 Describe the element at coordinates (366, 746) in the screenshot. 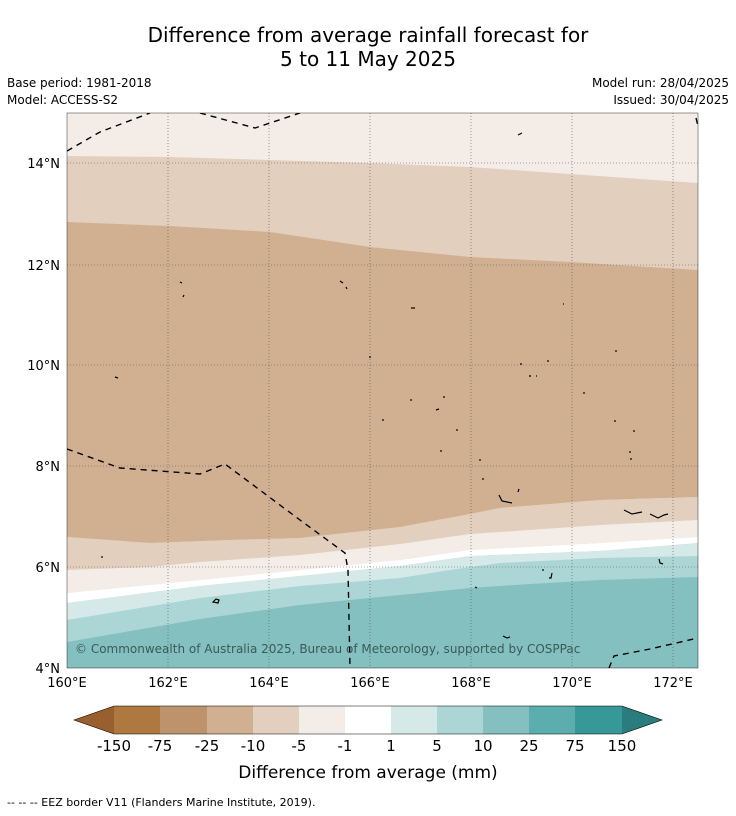

I see `colorbar-labels: -150 -75 -25 -10 -5 -1 1 5 10 25 75 150` at that location.